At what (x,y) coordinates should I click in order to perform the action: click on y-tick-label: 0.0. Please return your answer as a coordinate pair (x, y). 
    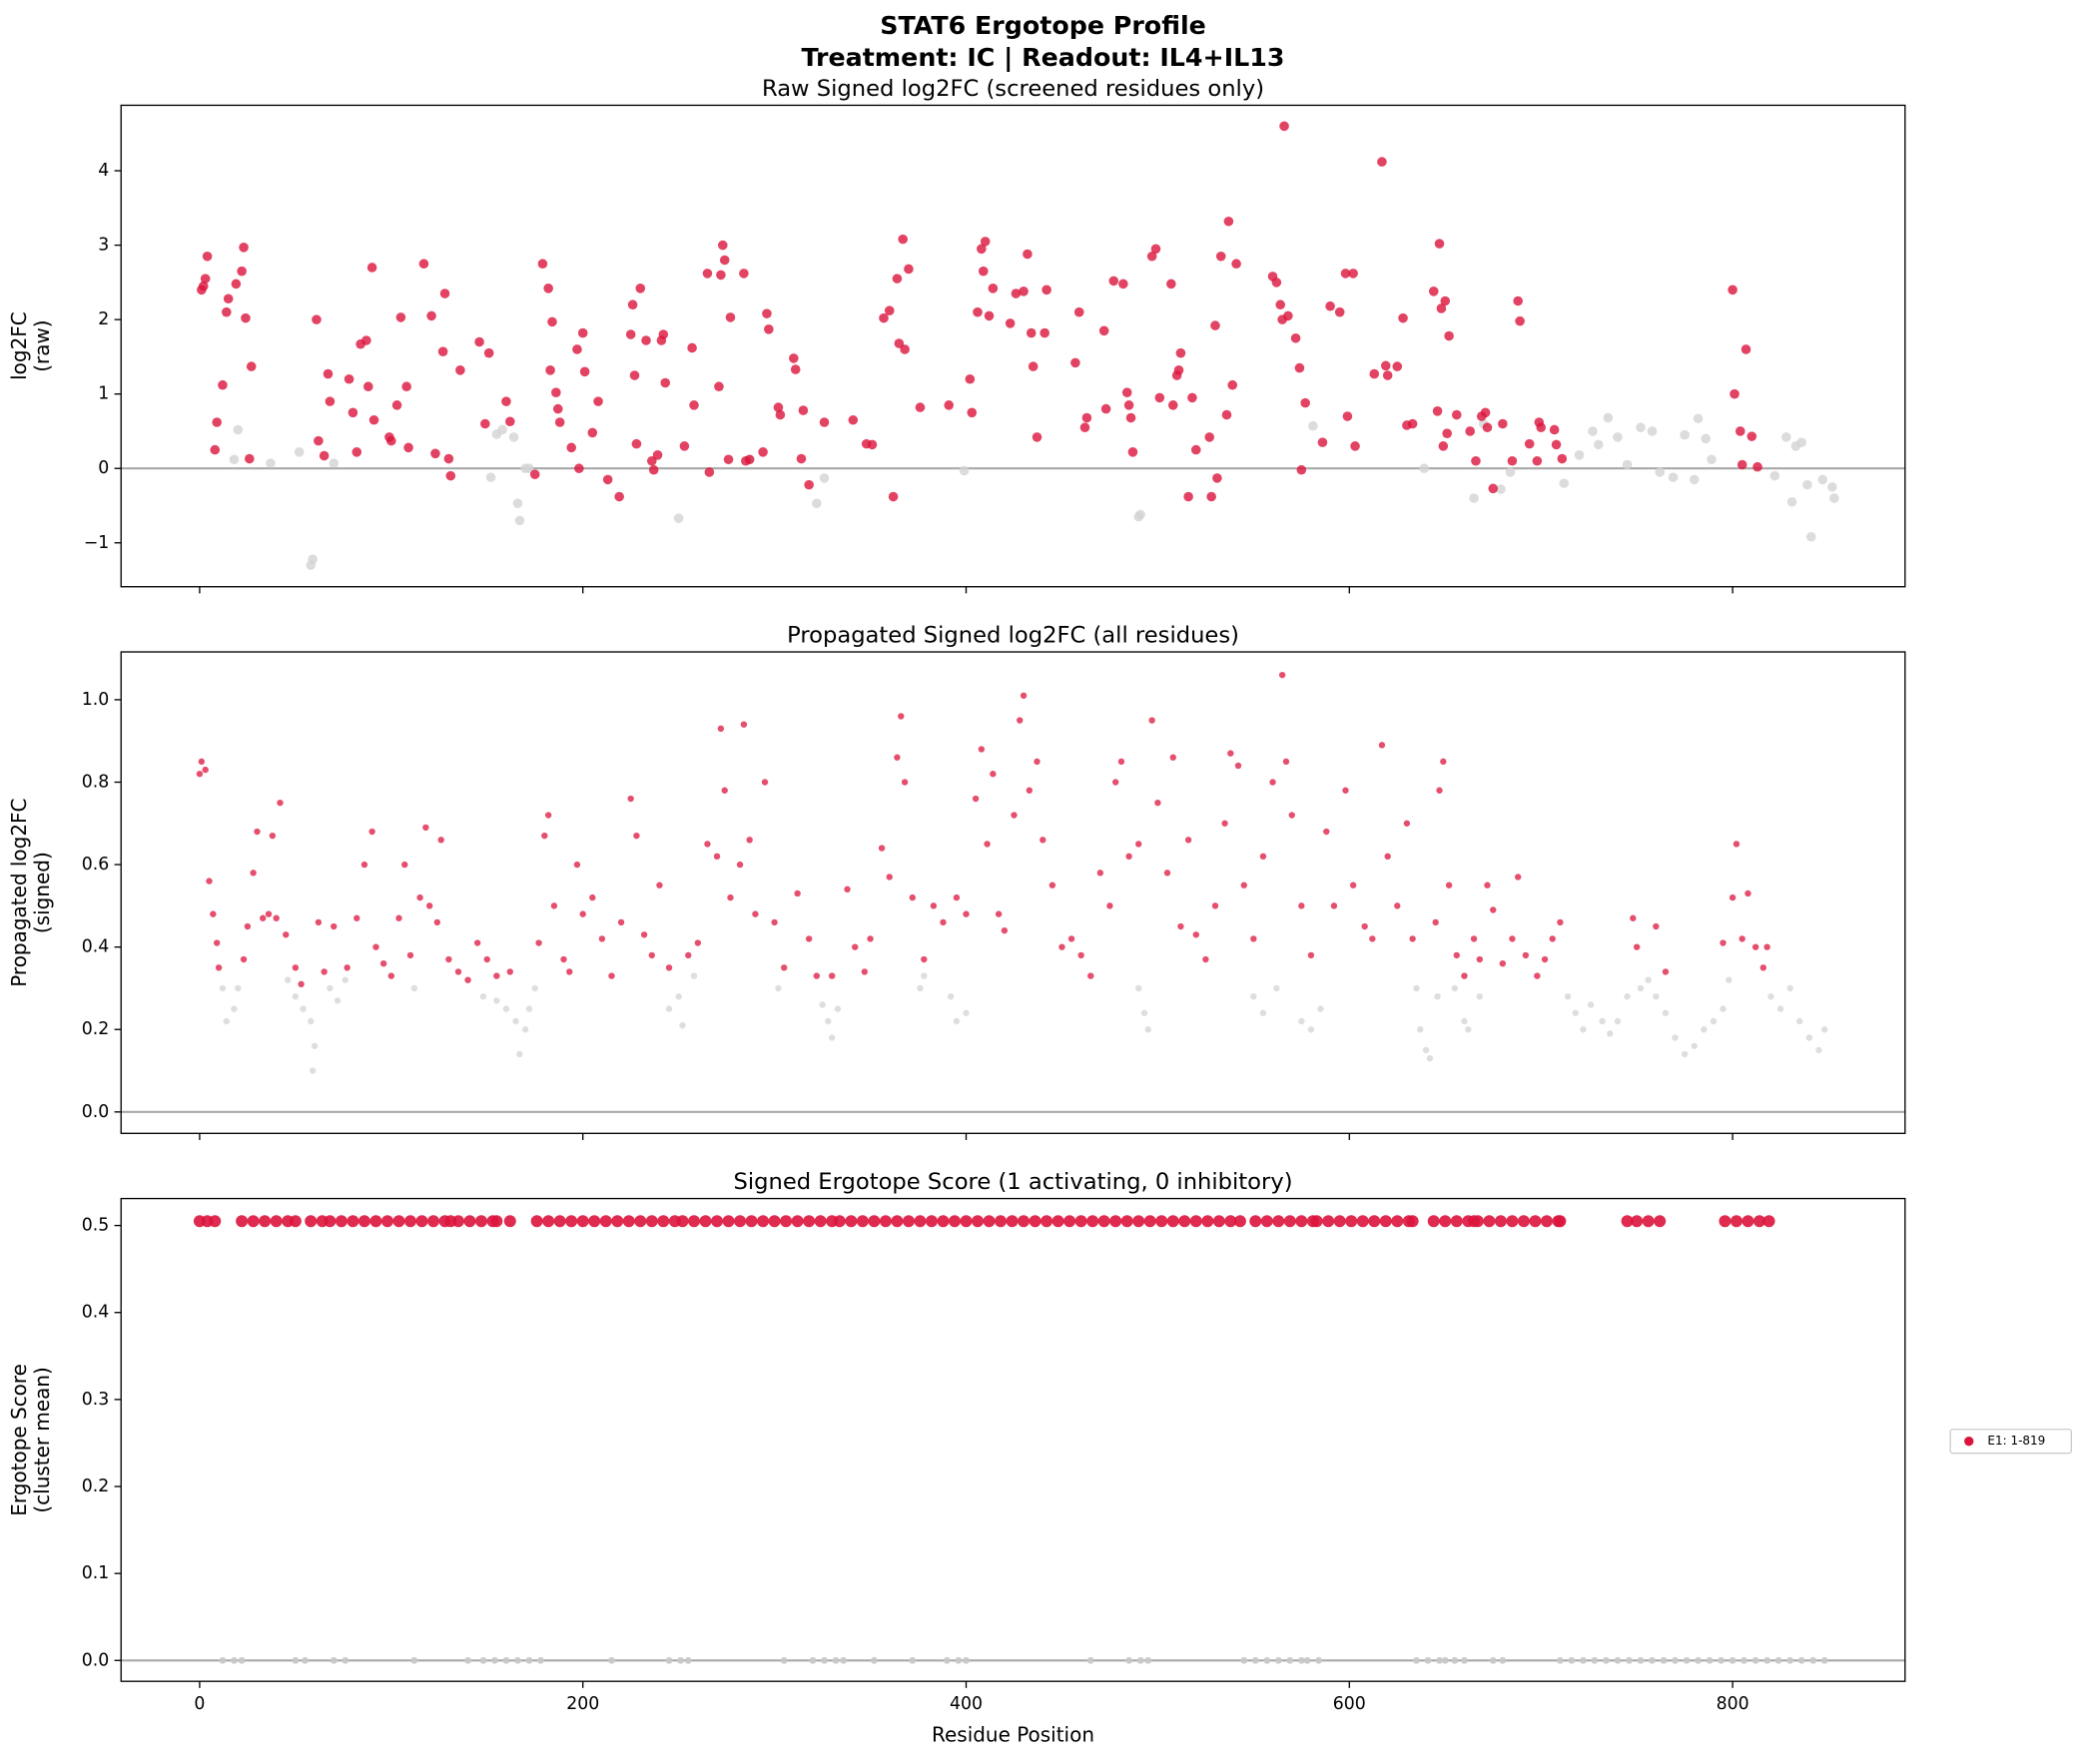
    Looking at the image, I should click on (96, 1112).